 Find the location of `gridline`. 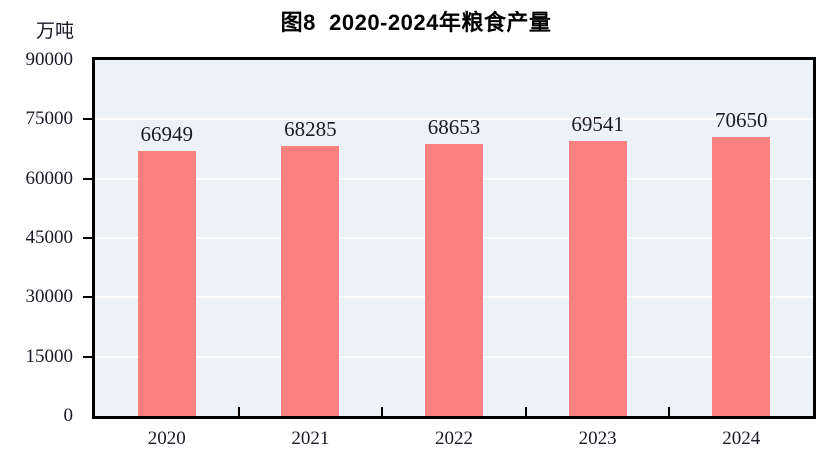

gridline is located at coordinates (454, 119).